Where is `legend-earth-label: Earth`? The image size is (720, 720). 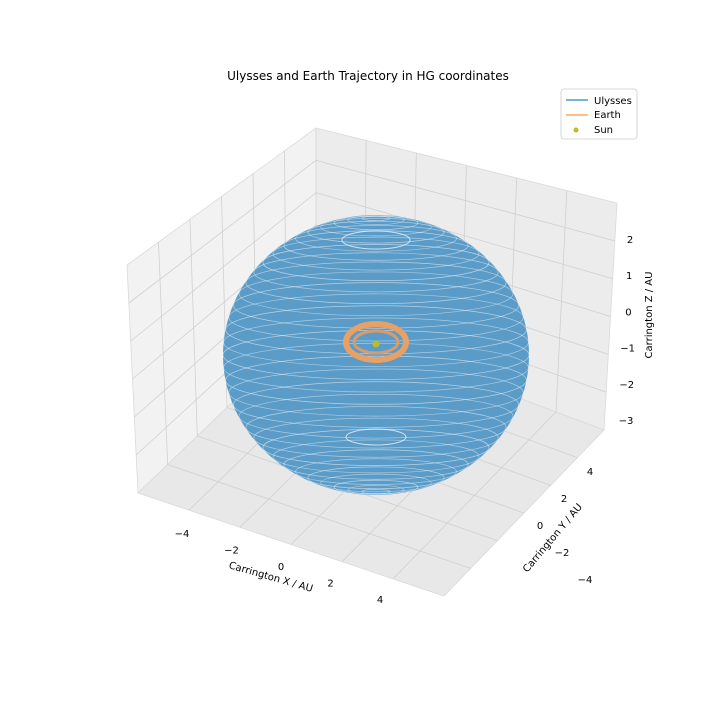
legend-earth-label: Earth is located at coordinates (607, 115).